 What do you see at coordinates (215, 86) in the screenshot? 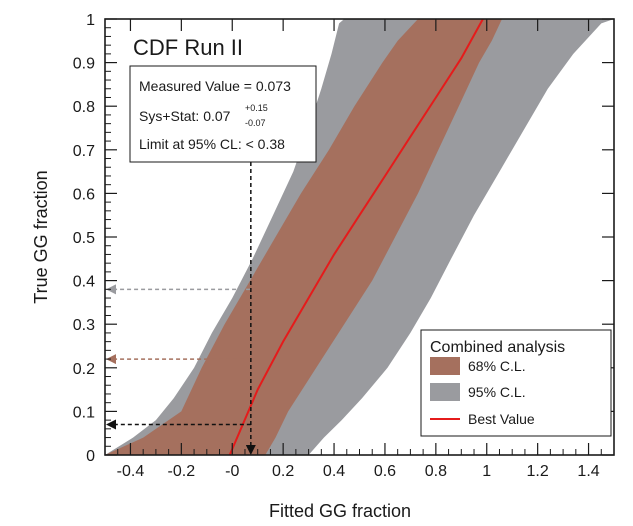
I see `measured-value-text: Measured Value = 0.073` at bounding box center [215, 86].